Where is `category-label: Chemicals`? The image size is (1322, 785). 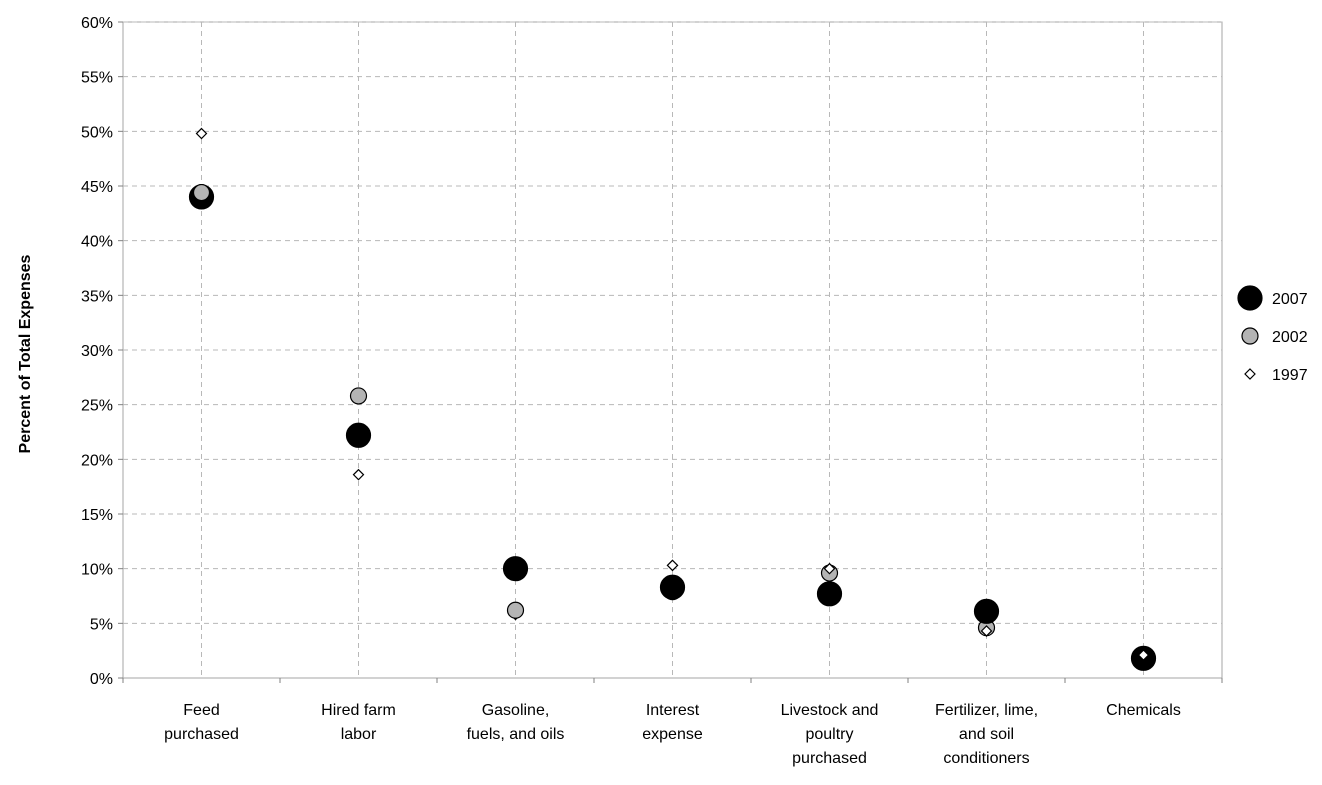
category-label: Chemicals is located at coordinates (1143, 710).